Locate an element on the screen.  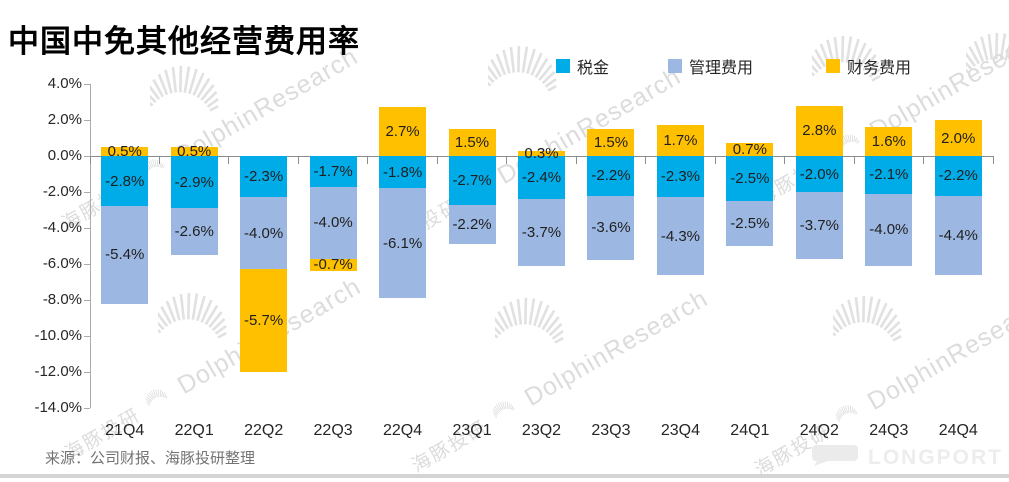
bar-value-label: -6.1% is located at coordinates (402, 243).